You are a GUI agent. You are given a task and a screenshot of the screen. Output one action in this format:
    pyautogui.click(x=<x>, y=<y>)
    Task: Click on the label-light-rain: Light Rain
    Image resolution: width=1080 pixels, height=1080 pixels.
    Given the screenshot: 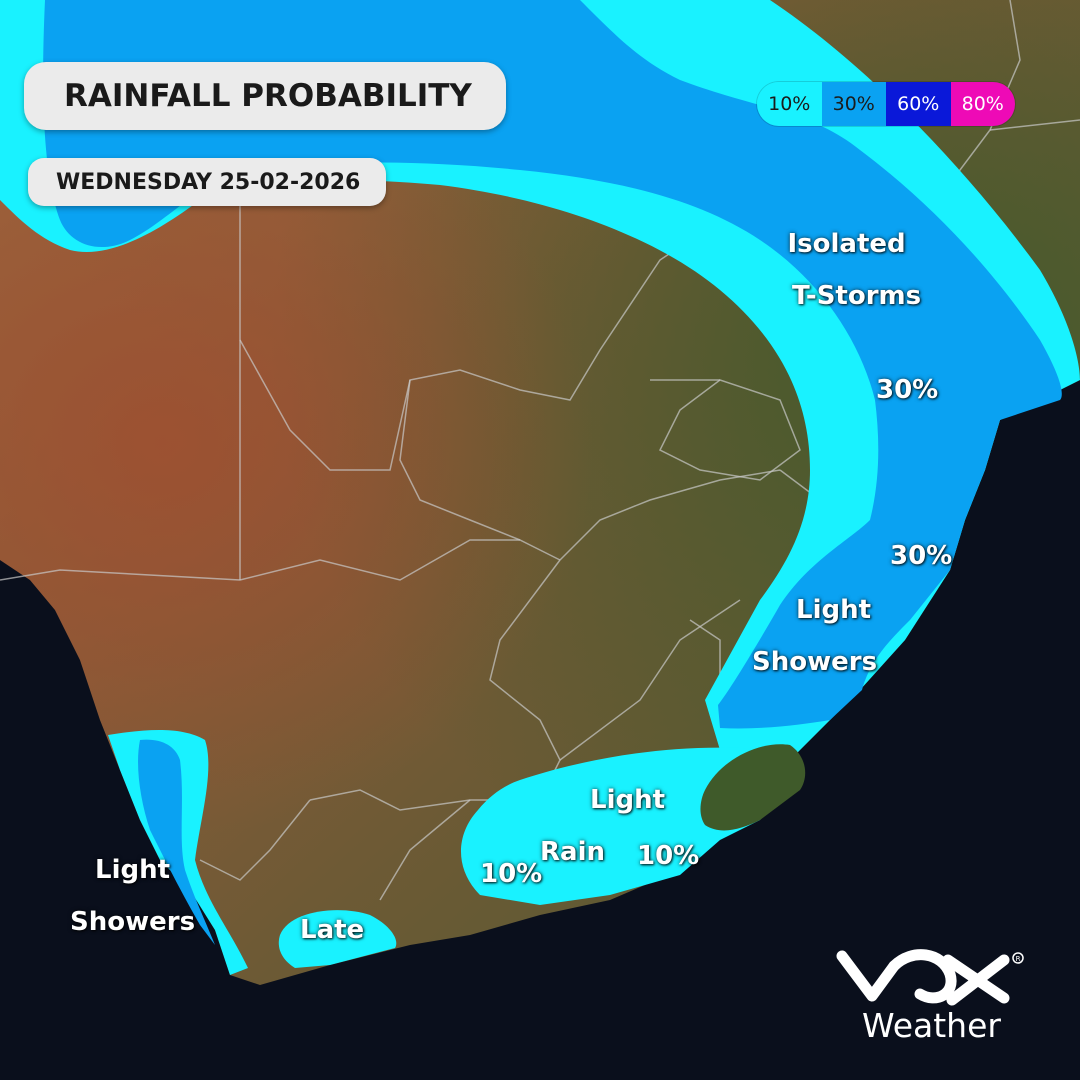 What is the action you would take?
    pyautogui.click(x=602, y=826)
    